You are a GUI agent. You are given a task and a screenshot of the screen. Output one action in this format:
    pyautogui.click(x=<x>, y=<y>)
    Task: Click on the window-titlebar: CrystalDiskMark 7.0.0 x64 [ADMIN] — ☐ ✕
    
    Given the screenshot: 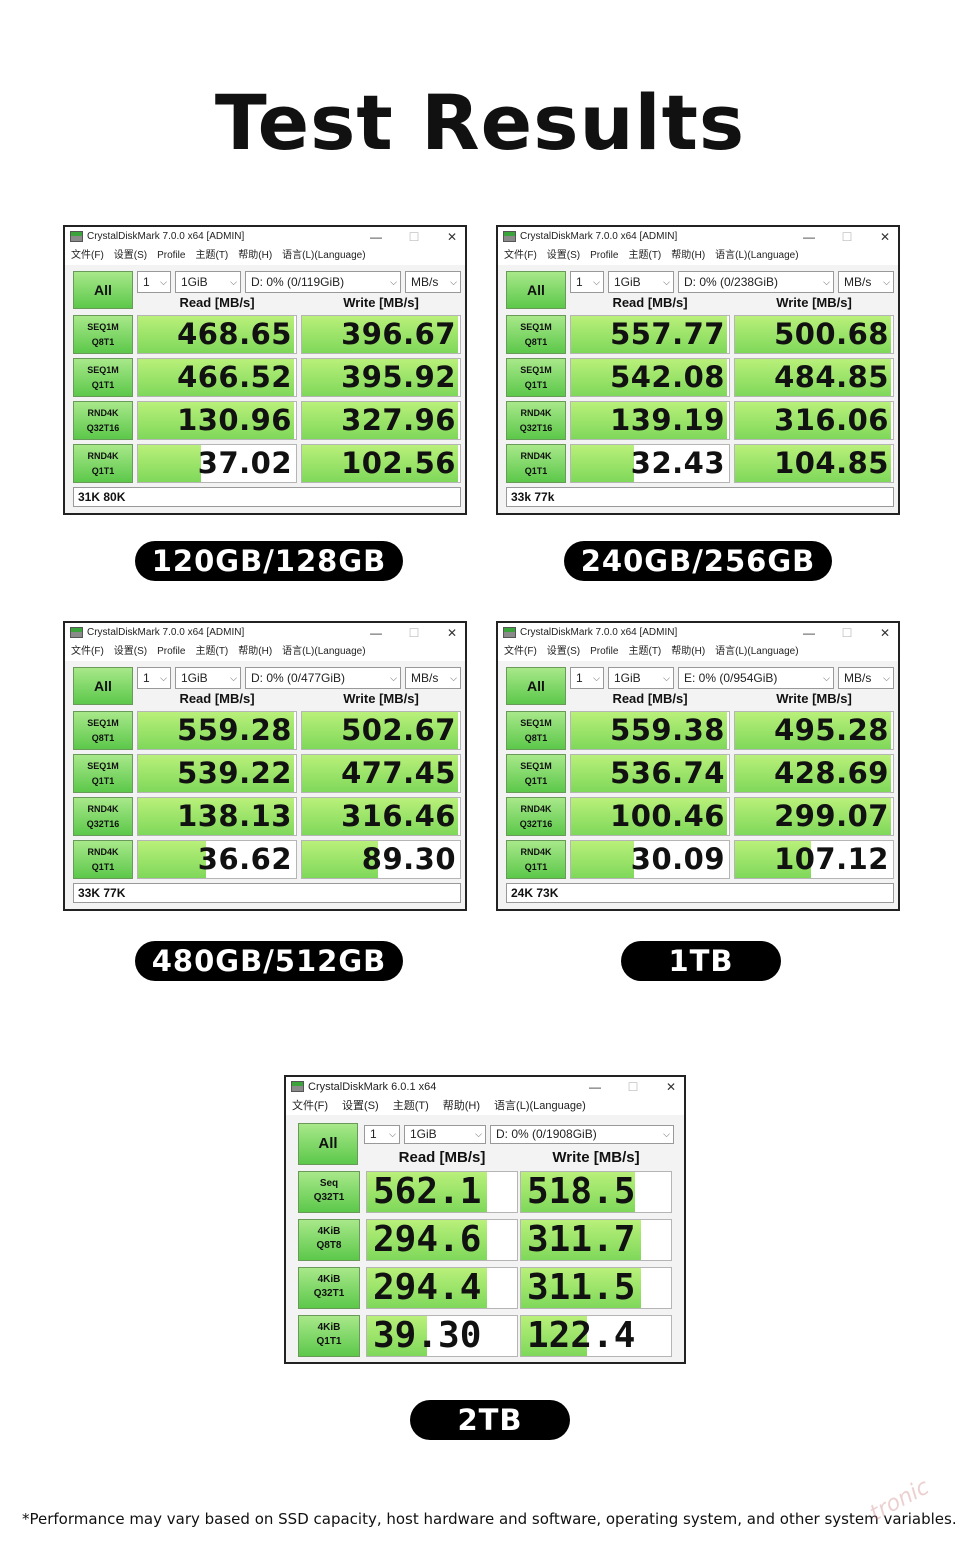 What is the action you would take?
    pyautogui.click(x=265, y=237)
    